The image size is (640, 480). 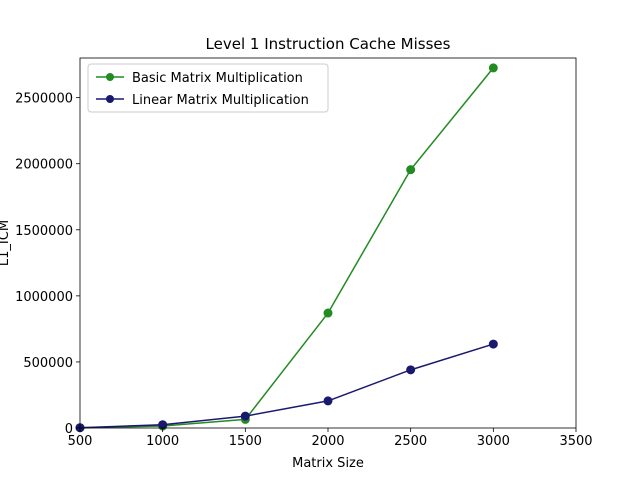 I want to click on y-tick-label: 2500000, so click(x=44, y=99).